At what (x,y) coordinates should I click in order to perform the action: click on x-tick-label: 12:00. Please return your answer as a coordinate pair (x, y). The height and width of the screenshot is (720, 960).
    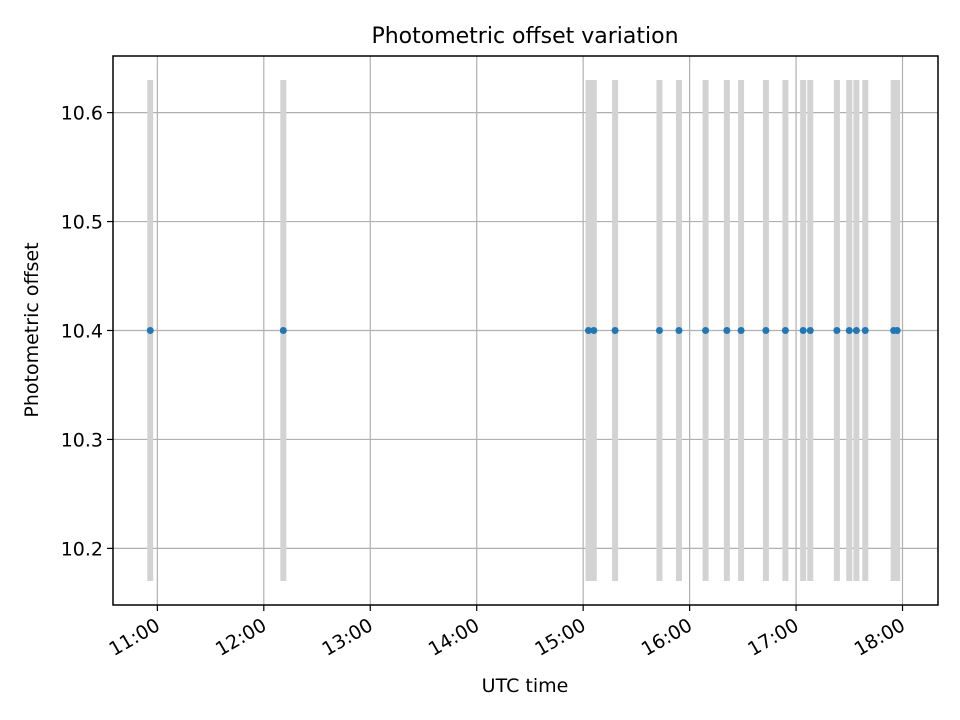
    Looking at the image, I should click on (241, 637).